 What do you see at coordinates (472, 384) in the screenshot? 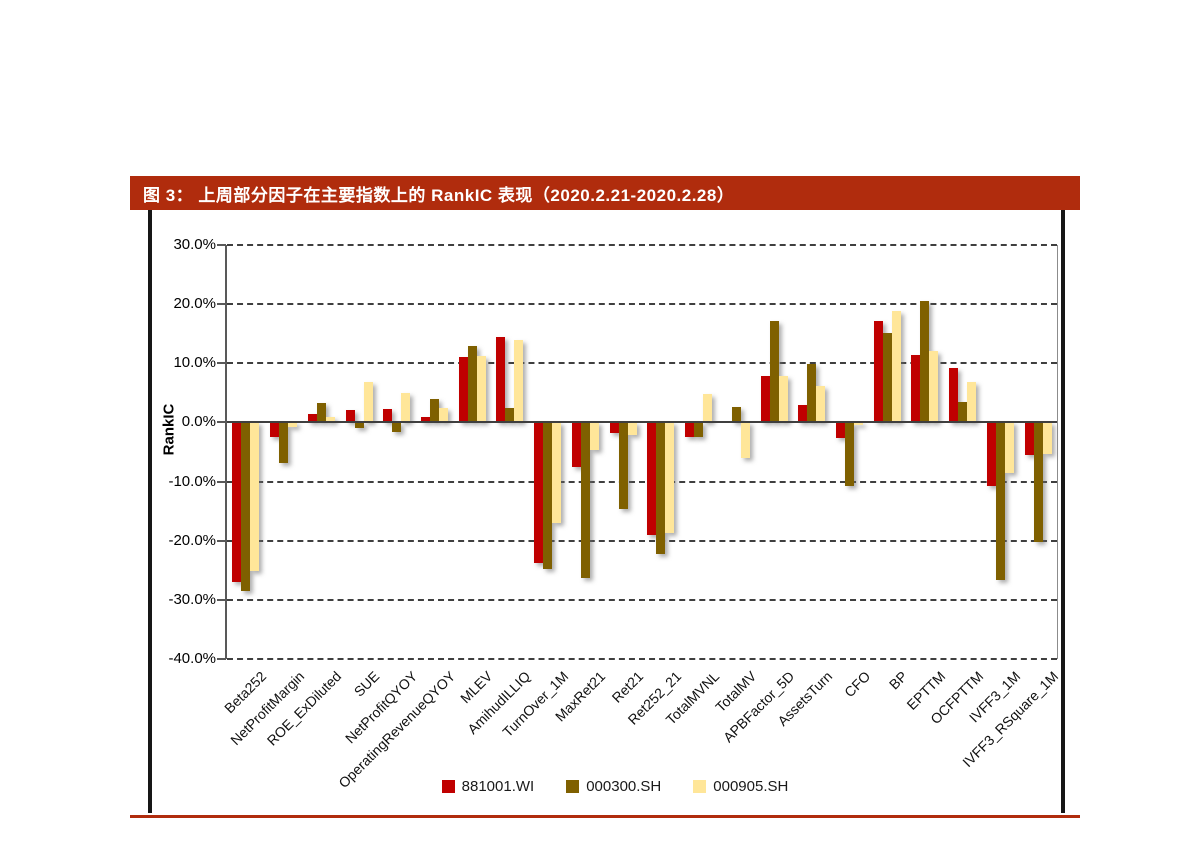
I see `bar-000300.SH-MLEV` at bounding box center [472, 384].